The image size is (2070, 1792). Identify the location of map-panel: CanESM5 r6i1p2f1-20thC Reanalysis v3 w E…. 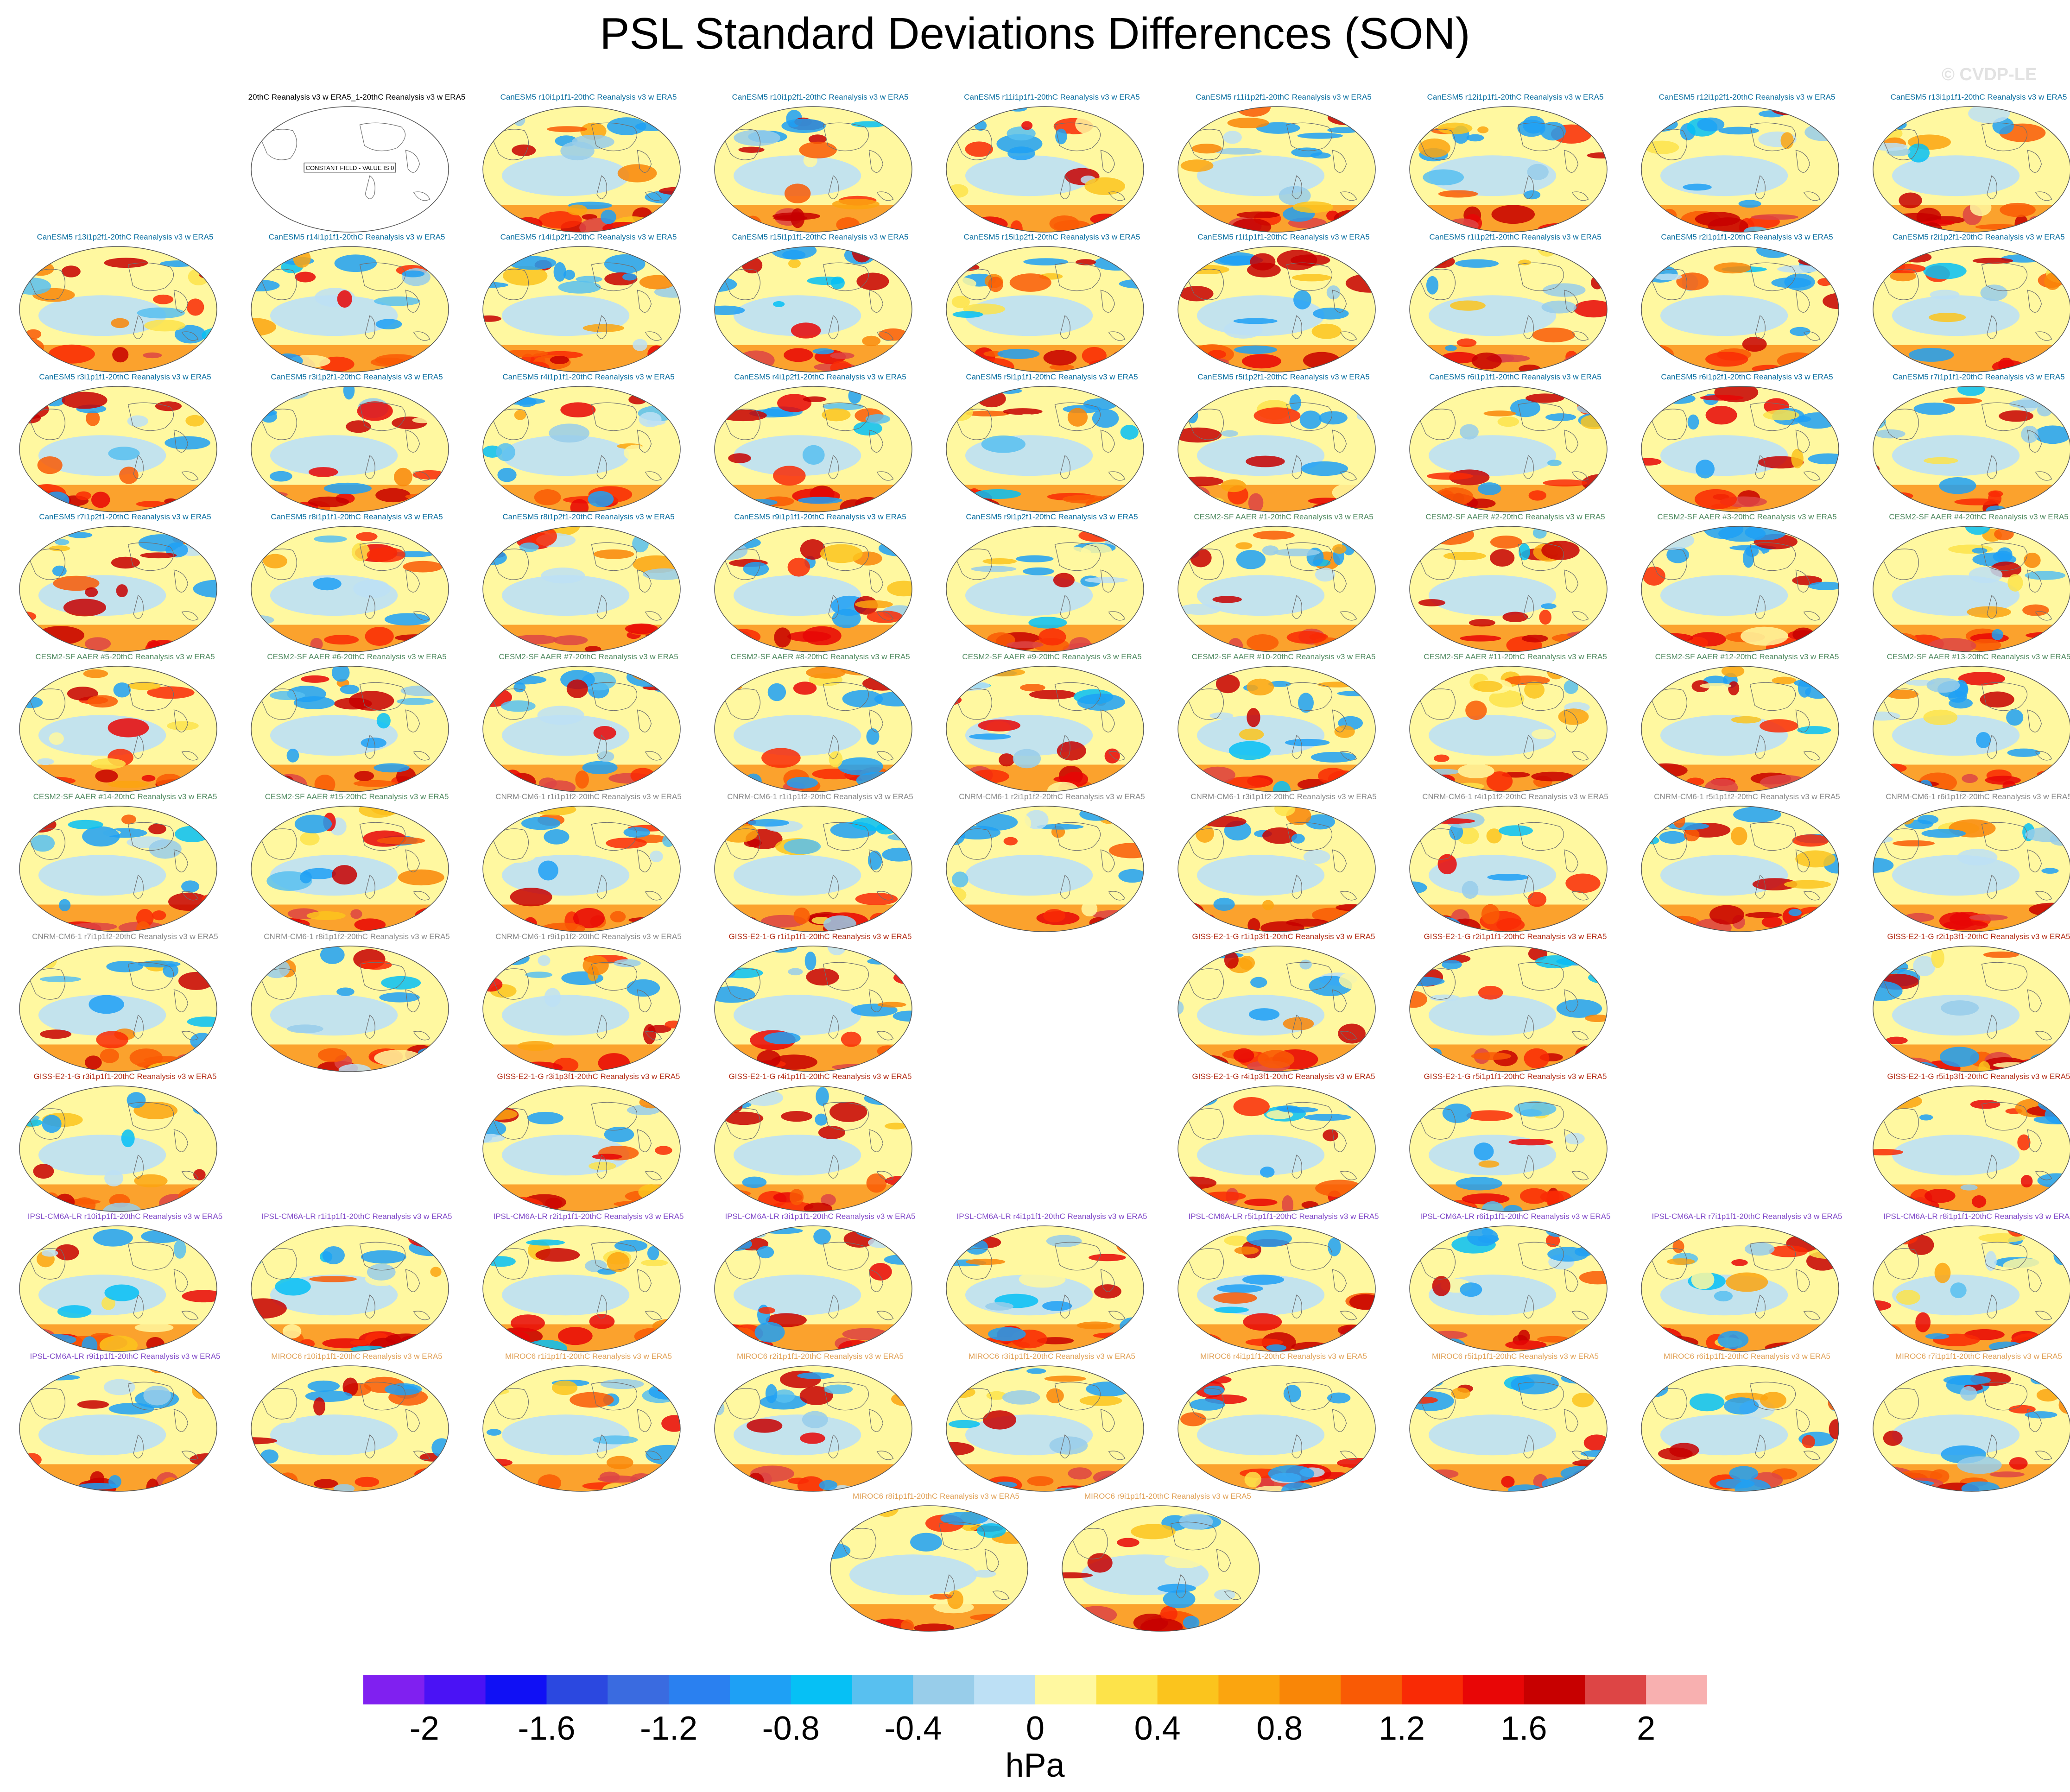
(1747, 442).